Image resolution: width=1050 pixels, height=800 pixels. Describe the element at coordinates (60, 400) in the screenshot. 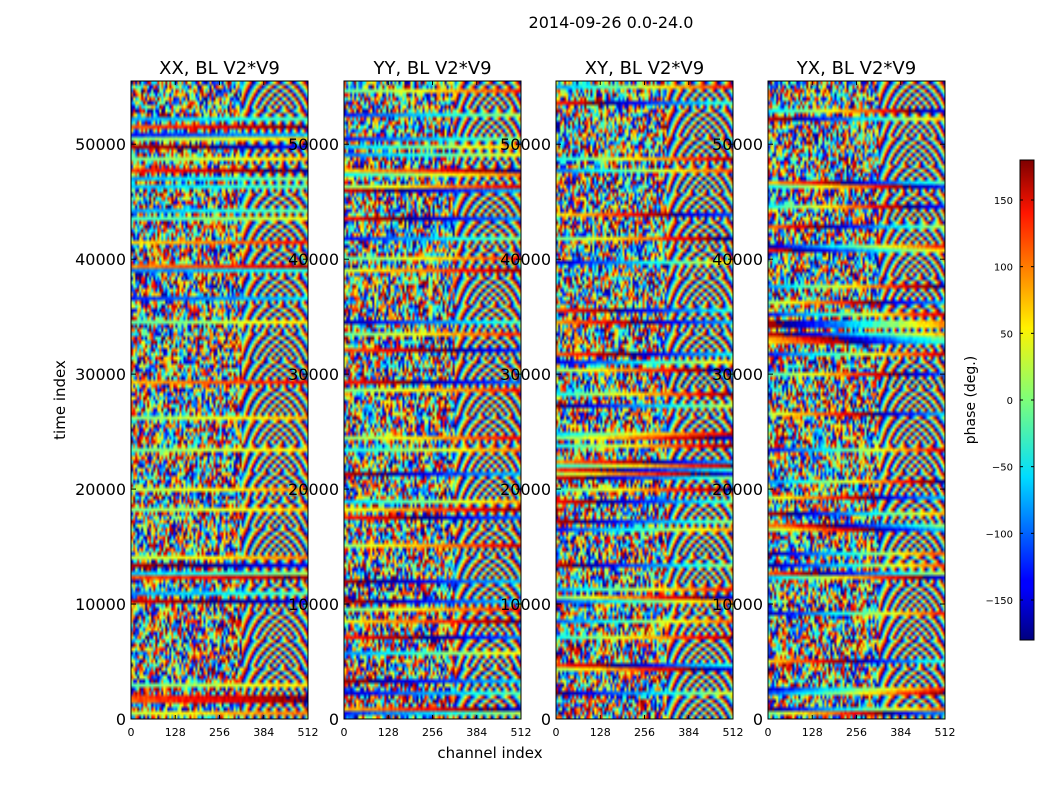

I see `y-axis-label: time index` at that location.